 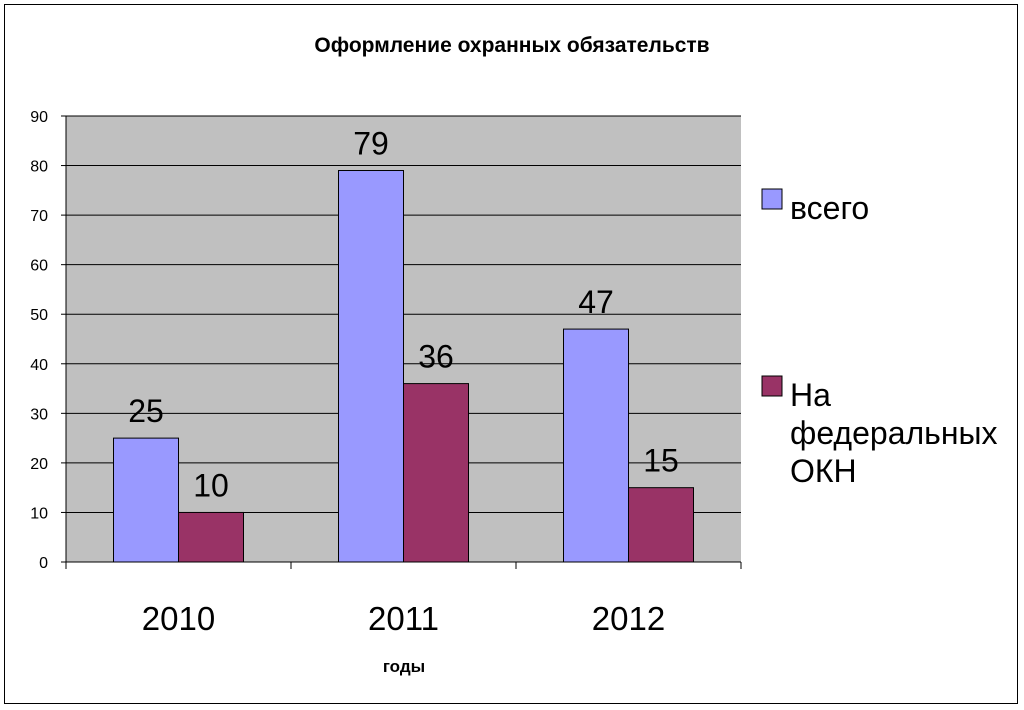 I want to click on data-label-2011-series-1: 79, so click(x=371, y=144).